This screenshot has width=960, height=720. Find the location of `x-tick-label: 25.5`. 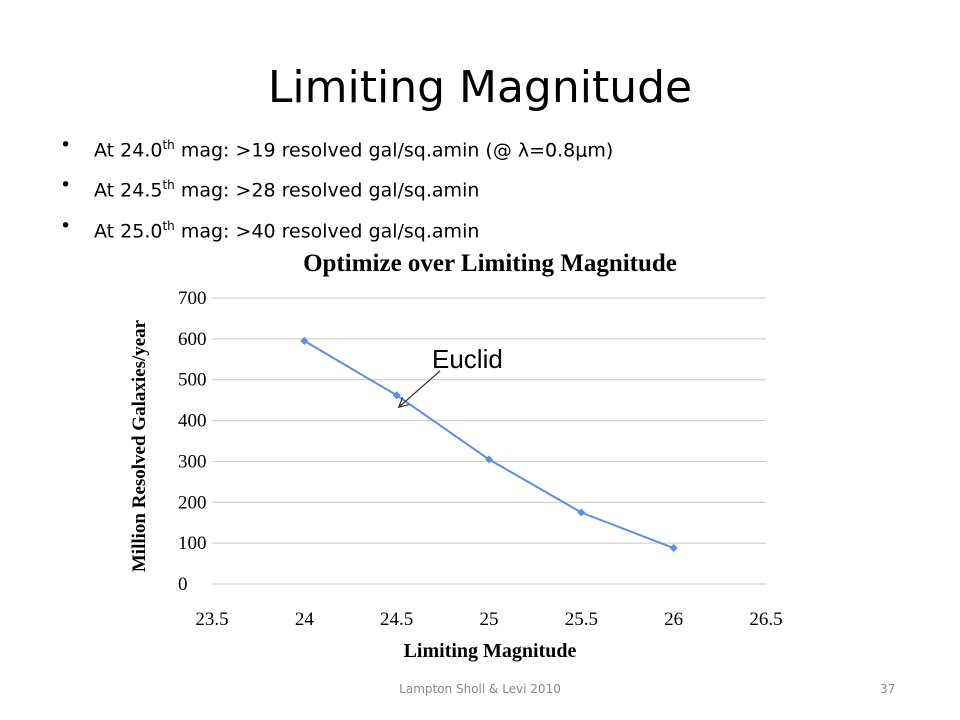

x-tick-label: 25.5 is located at coordinates (581, 619).